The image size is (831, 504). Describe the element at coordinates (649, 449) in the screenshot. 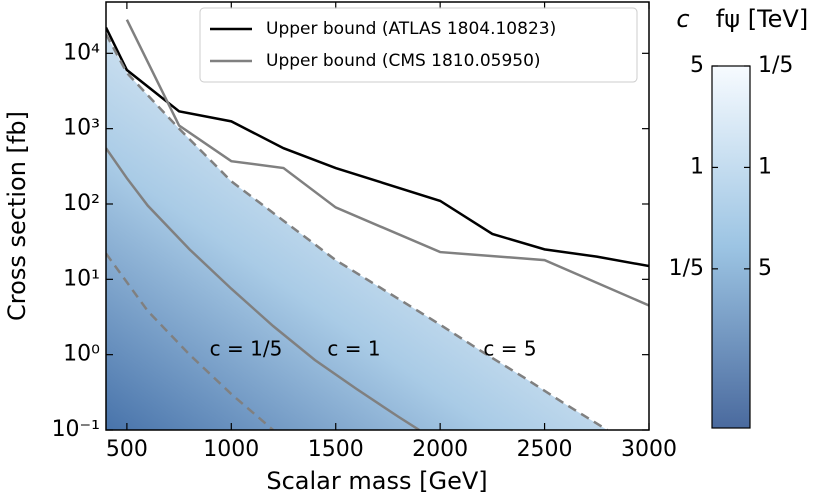

I see `x-tick-label: 3000` at that location.